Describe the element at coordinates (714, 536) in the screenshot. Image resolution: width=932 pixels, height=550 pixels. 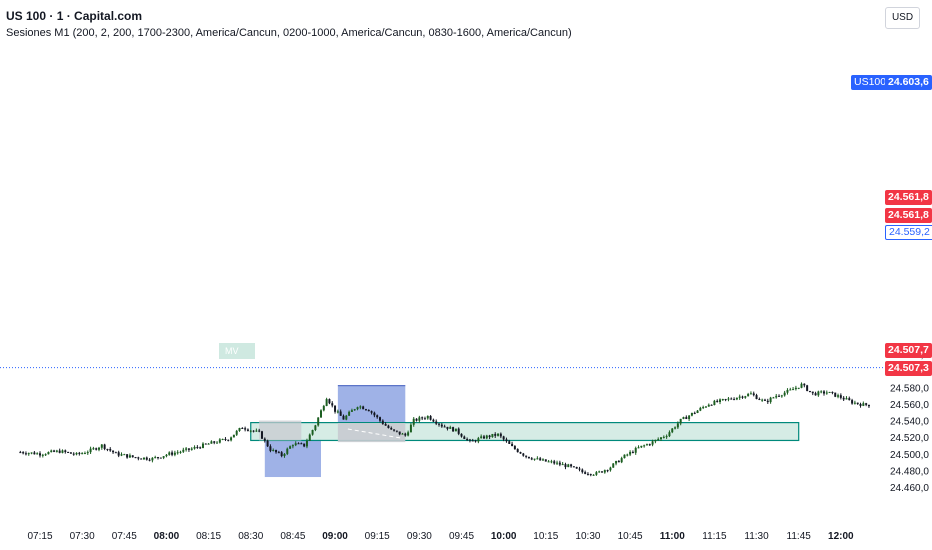
I see `time-tick-label: 11:15` at that location.